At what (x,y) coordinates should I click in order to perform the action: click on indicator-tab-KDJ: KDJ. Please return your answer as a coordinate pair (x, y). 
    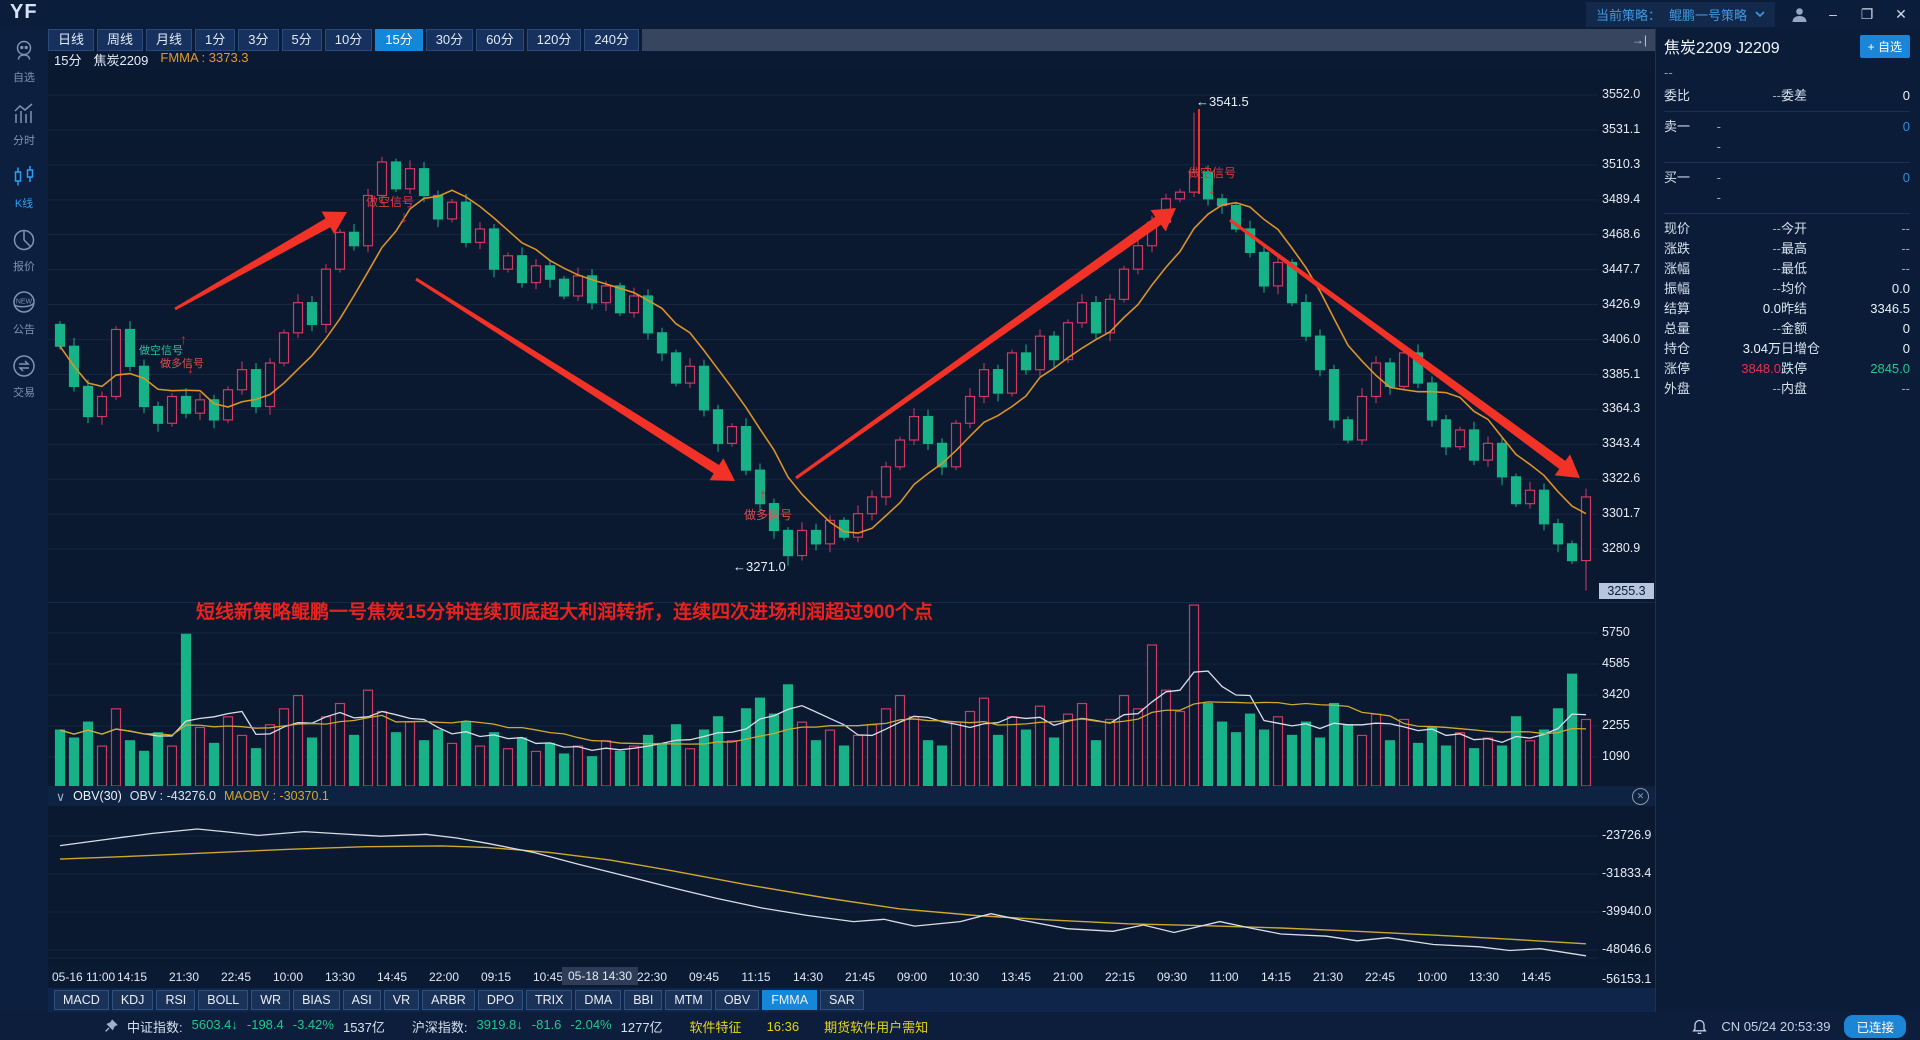
    Looking at the image, I should click on (132, 1000).